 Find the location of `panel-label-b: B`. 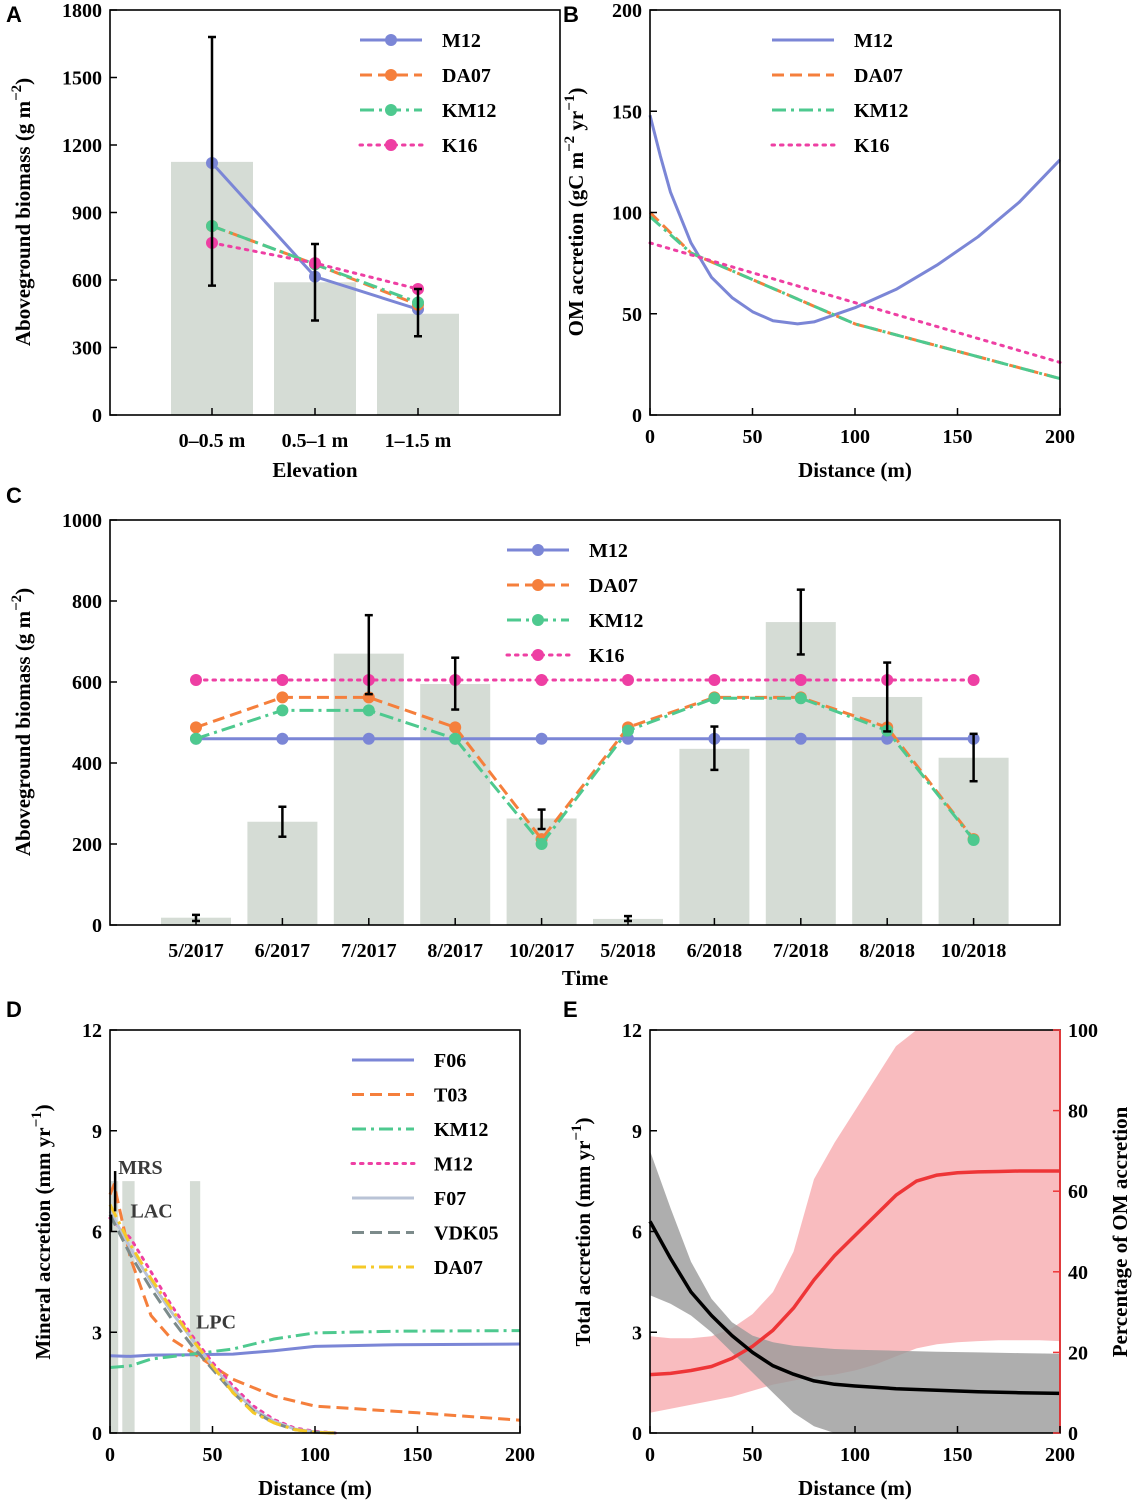

panel-label-b: B is located at coordinates (571, 14).